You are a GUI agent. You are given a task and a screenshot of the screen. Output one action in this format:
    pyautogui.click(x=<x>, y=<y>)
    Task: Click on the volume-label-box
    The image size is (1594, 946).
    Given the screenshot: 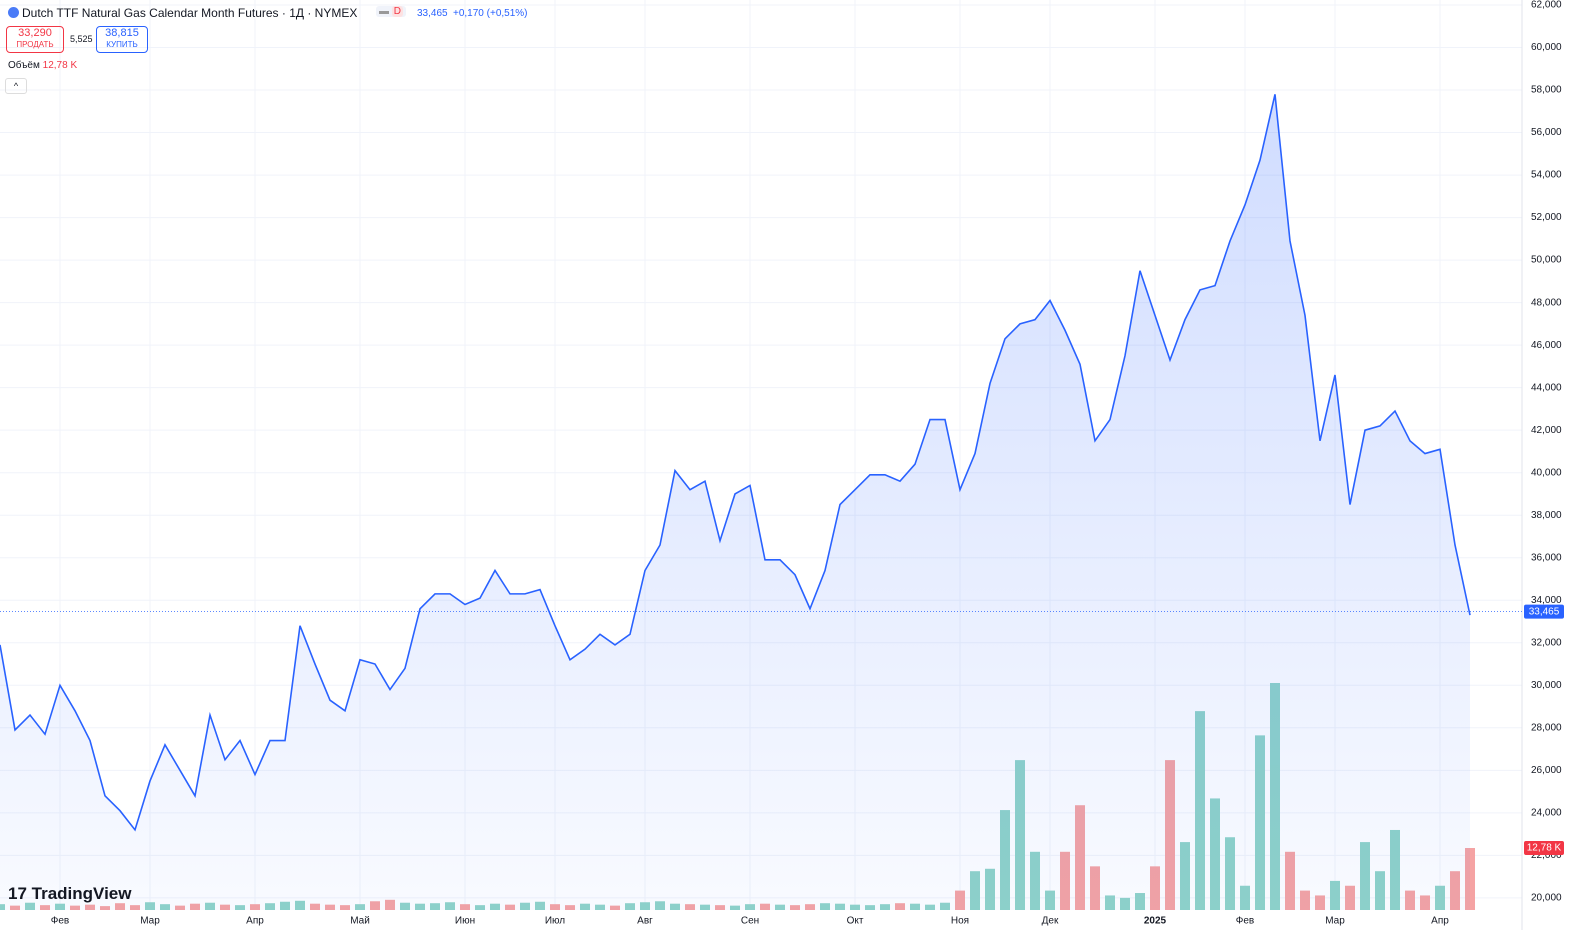 What is the action you would take?
    pyautogui.click(x=1544, y=848)
    